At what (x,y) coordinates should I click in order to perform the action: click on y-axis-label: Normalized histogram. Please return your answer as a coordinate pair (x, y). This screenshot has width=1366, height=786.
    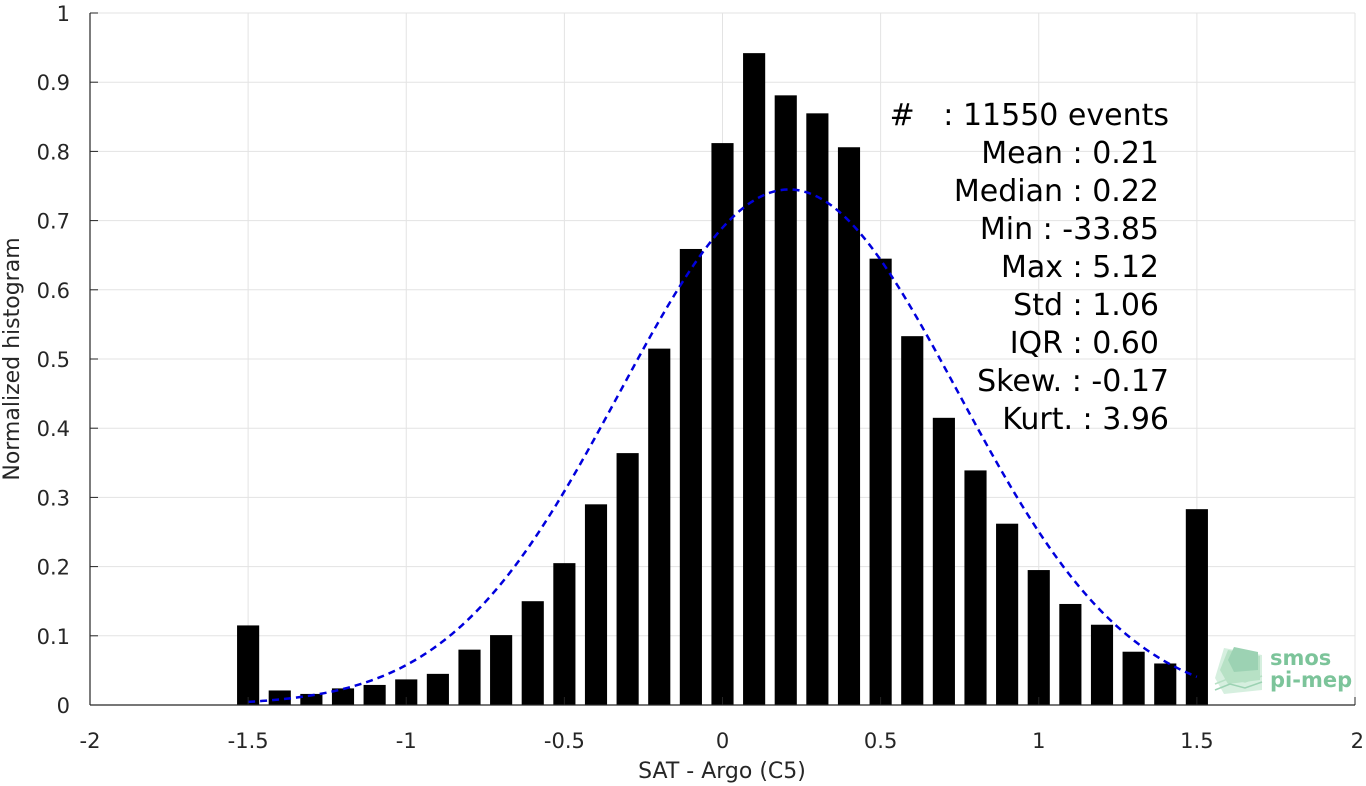
    Looking at the image, I should click on (12, 358).